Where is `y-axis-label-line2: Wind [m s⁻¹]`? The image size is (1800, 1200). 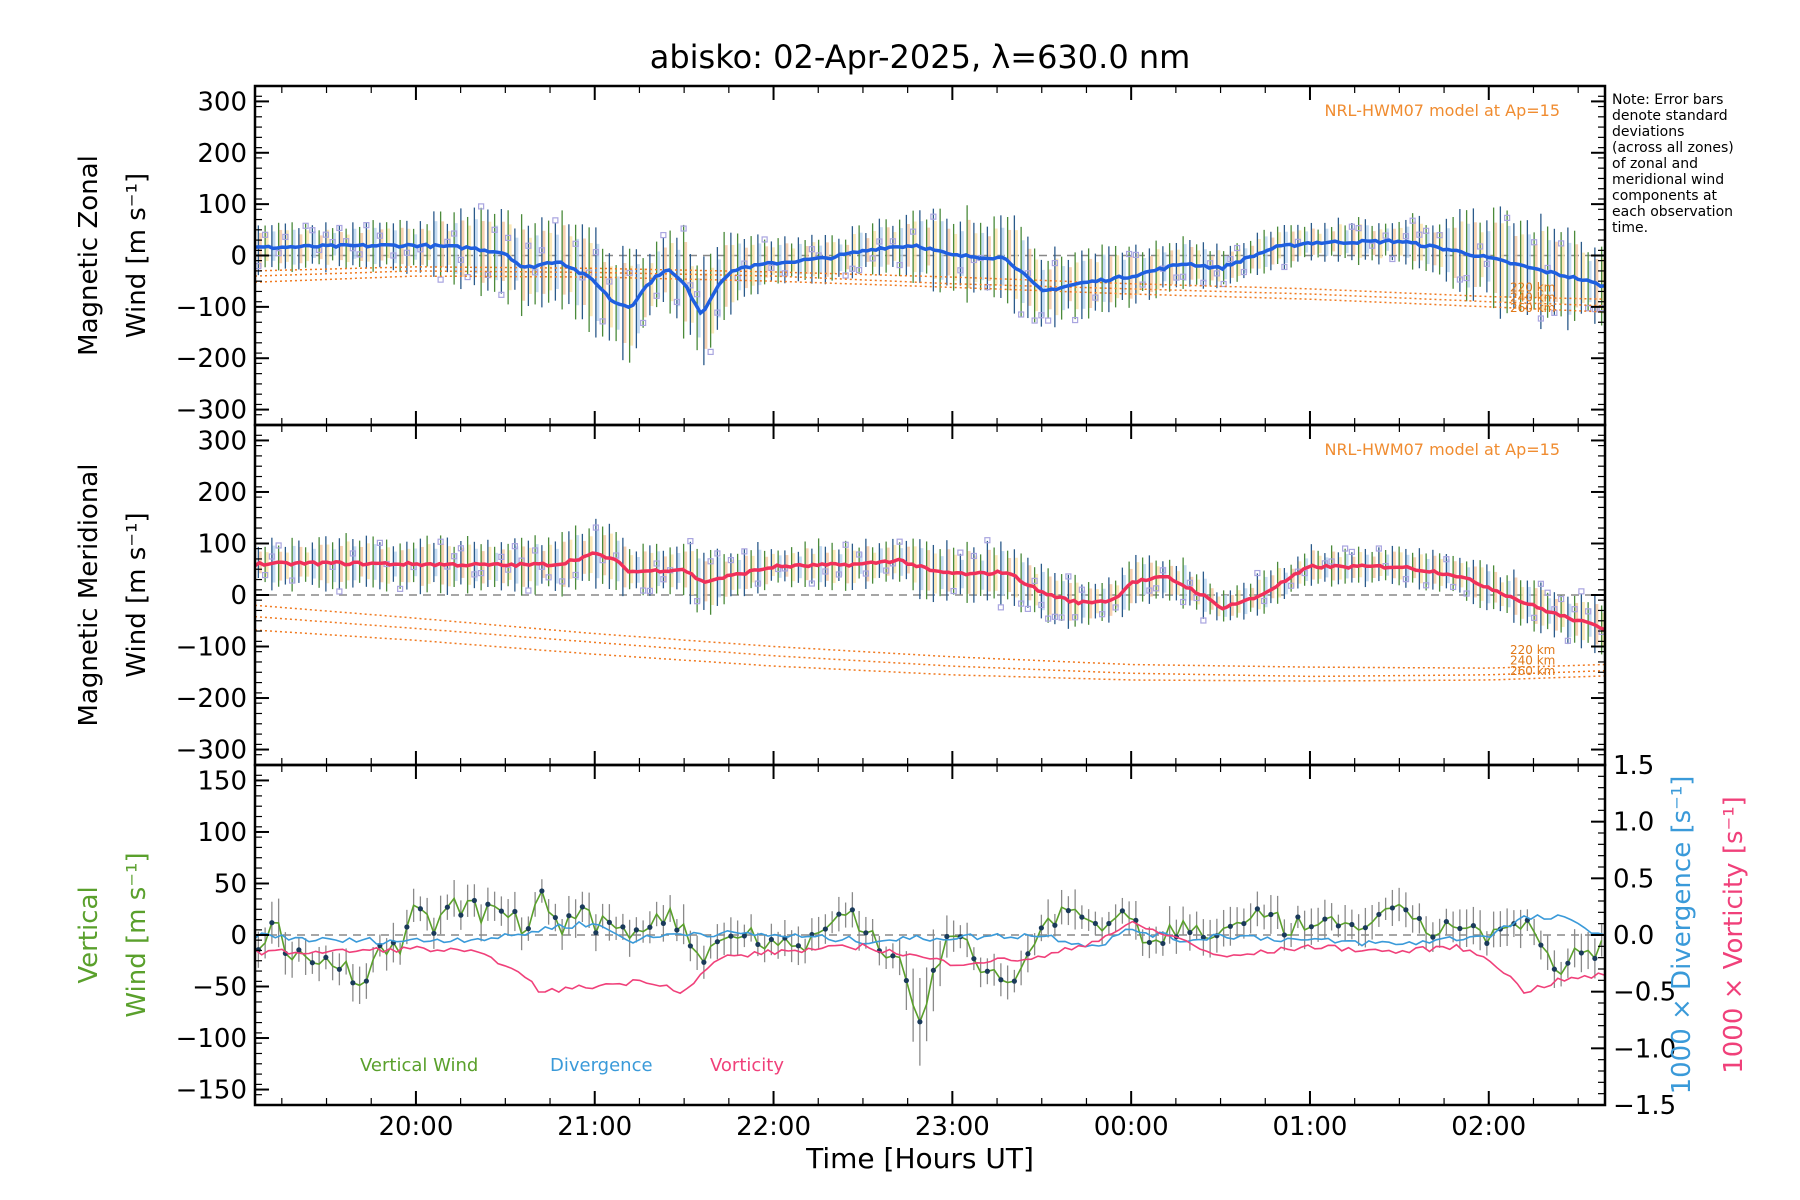
y-axis-label-line2: Wind [m s⁻¹] is located at coordinates (137, 594).